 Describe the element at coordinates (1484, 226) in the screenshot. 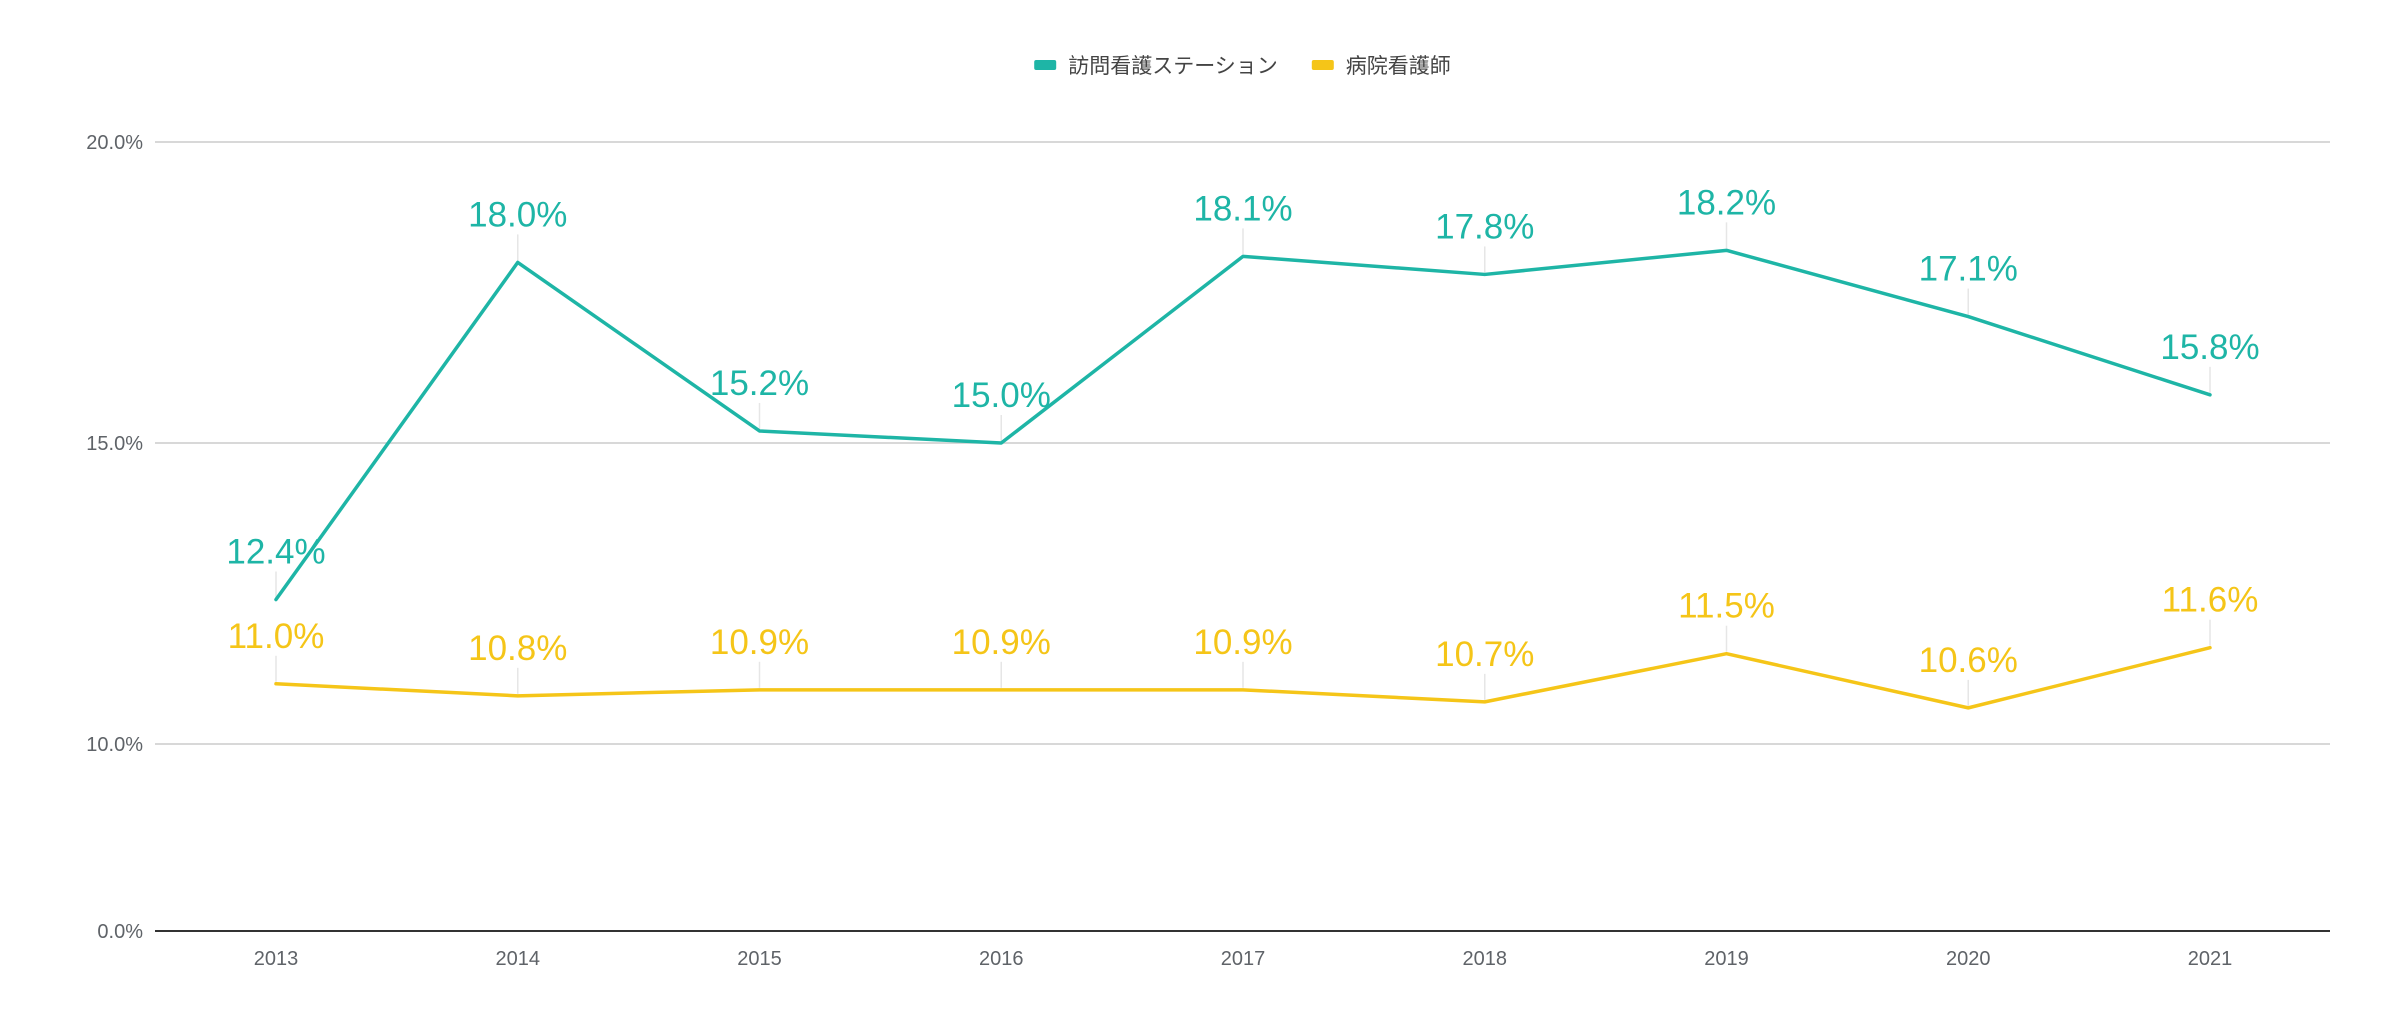

I see `data-label: 17.8%` at that location.